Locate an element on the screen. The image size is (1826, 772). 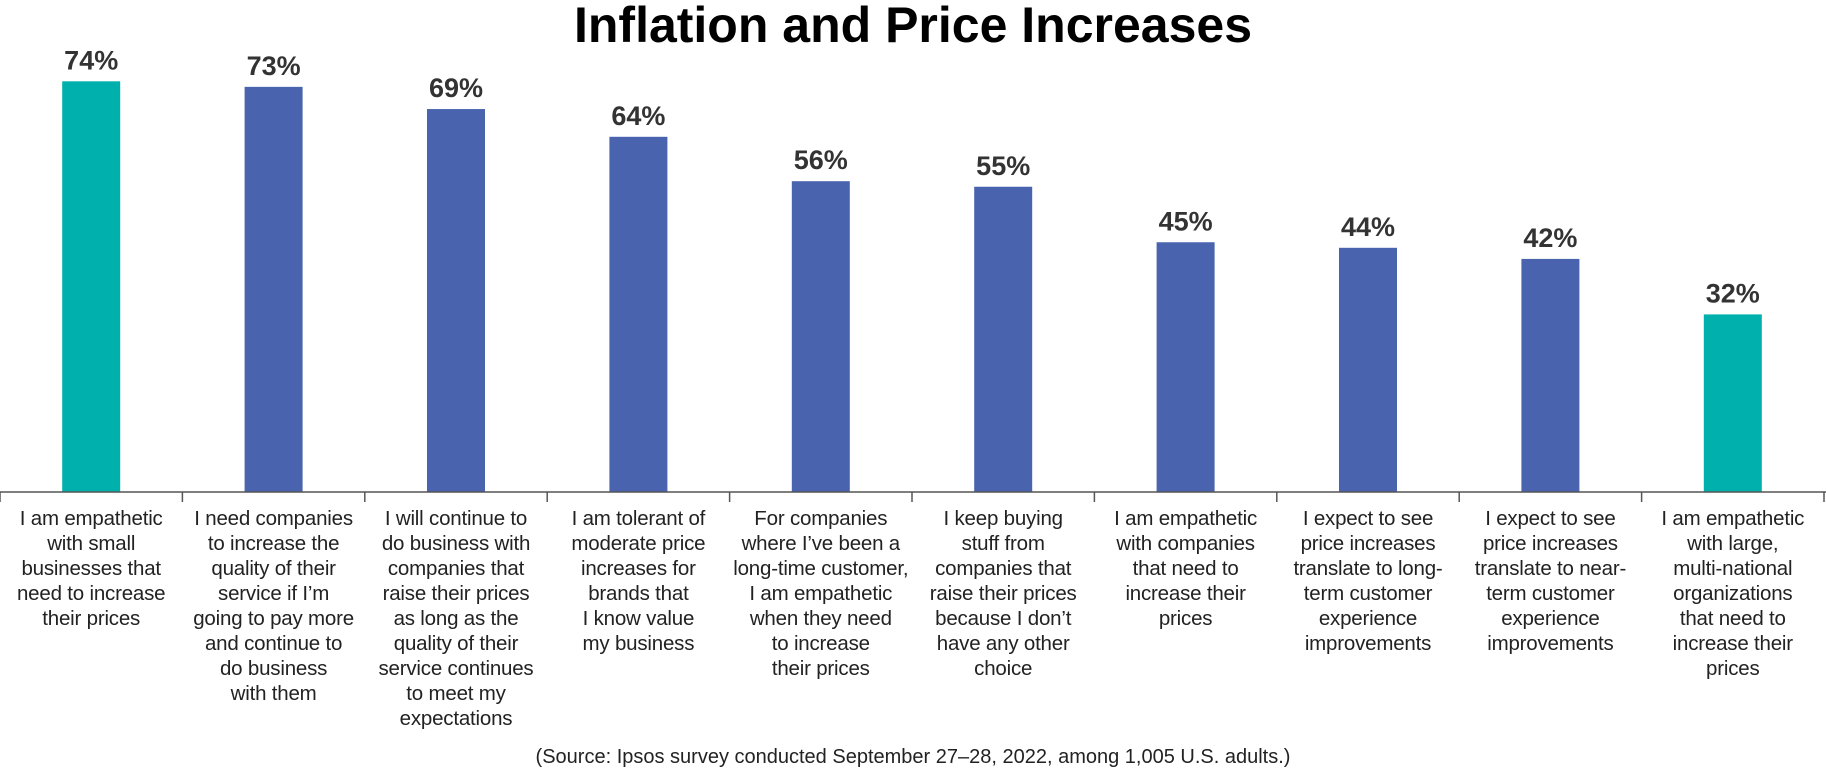
data-label-4: 64% is located at coordinates (638, 116).